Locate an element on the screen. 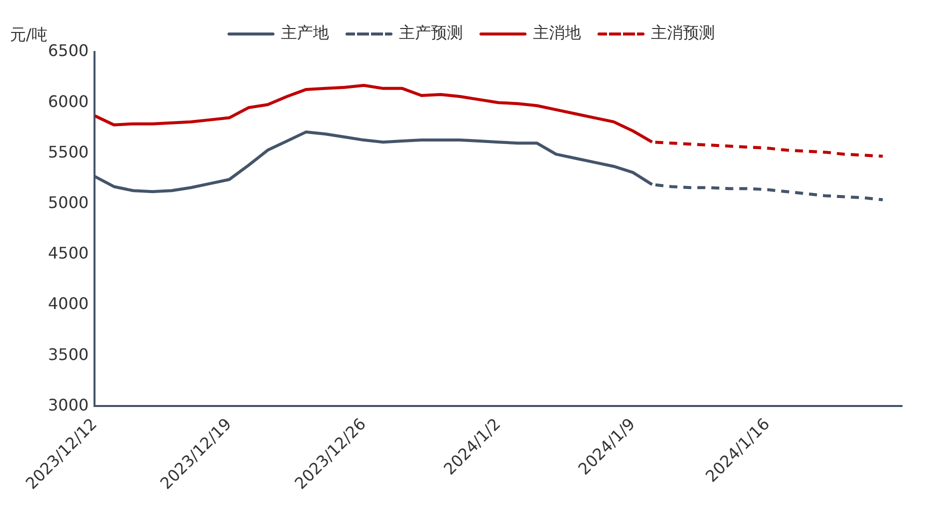  y-tick-label: 5000 is located at coordinates (68, 202).